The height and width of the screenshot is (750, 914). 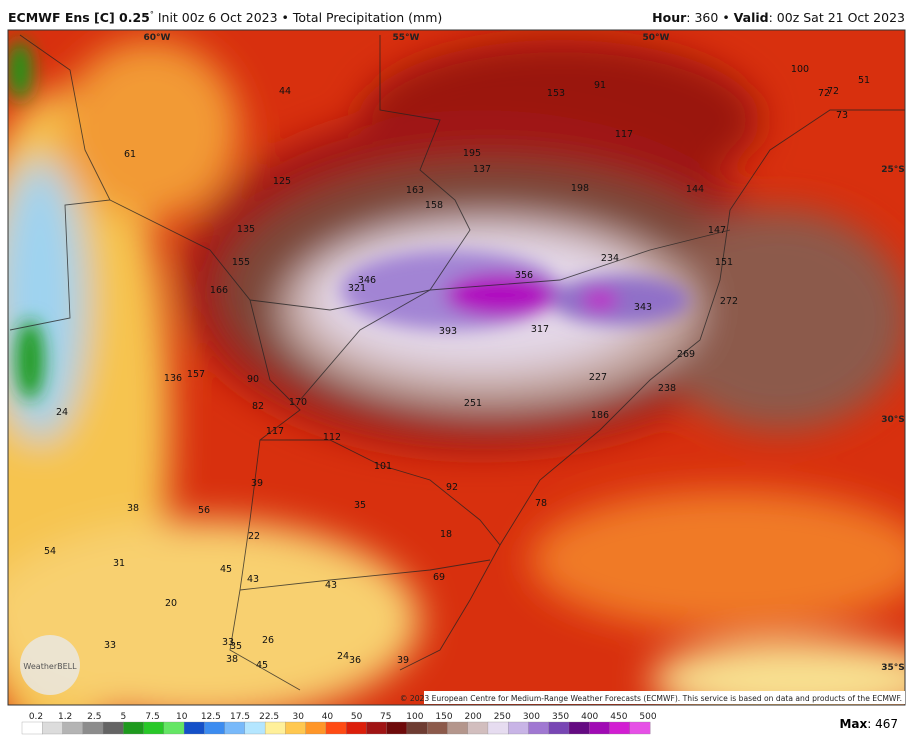 What do you see at coordinates (502, 717) in the screenshot?
I see `colorbar-label: 250` at bounding box center [502, 717].